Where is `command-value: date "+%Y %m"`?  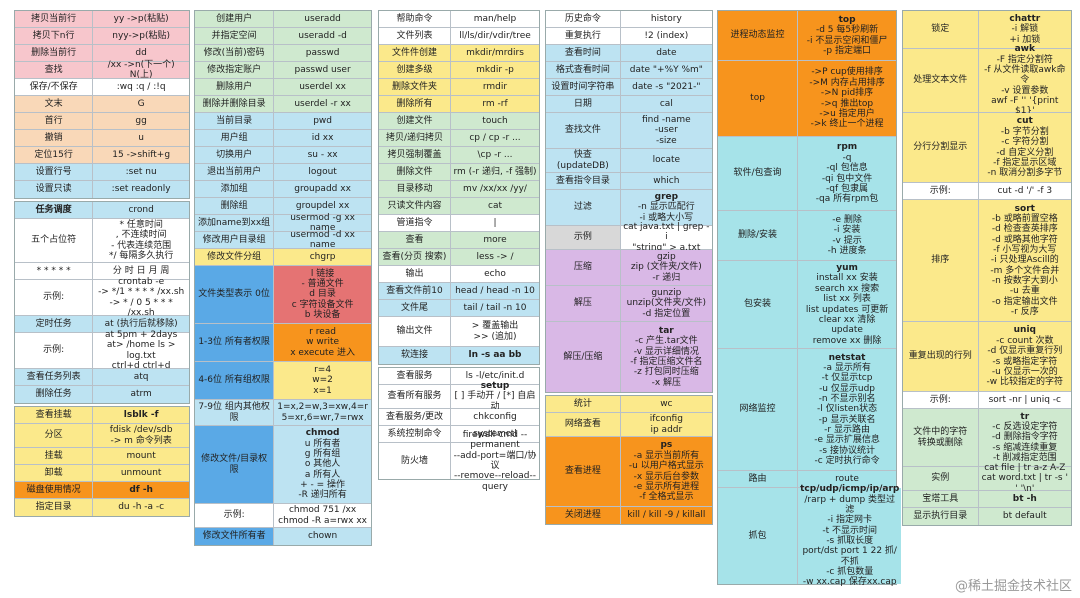
command-value: date "+%Y %m" is located at coordinates (666, 70).